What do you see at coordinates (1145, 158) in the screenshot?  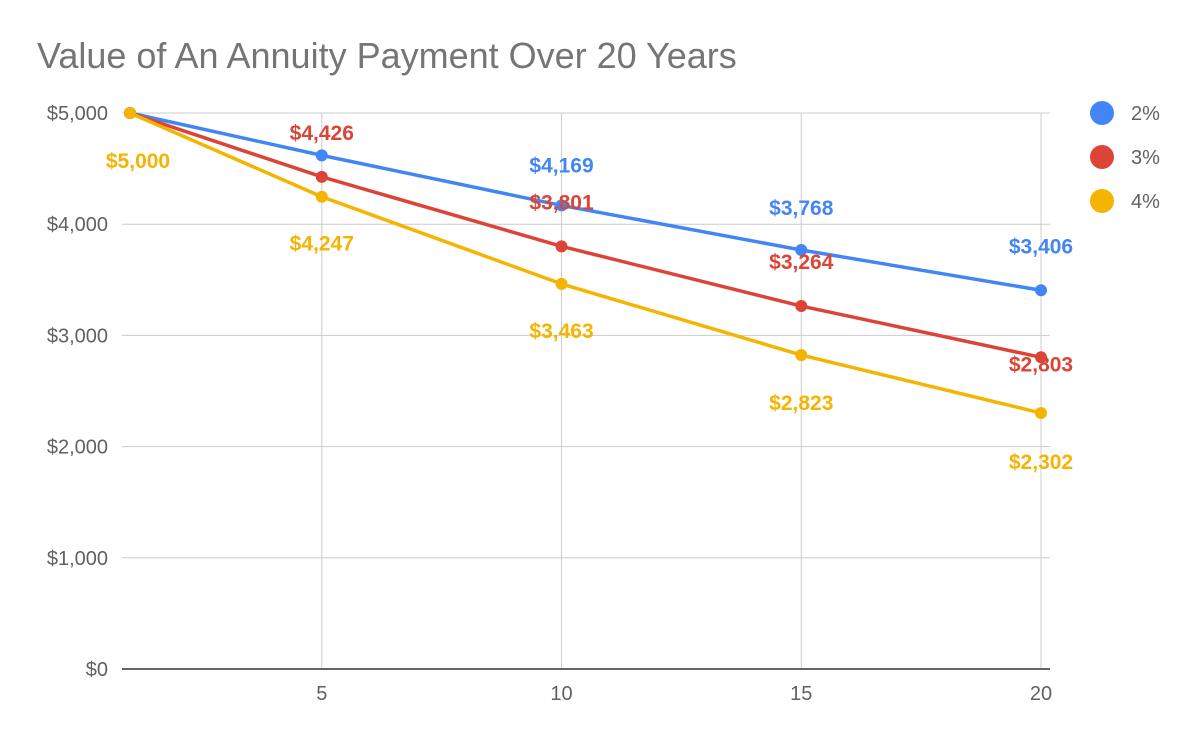 I see `legend-label: 3%` at bounding box center [1145, 158].